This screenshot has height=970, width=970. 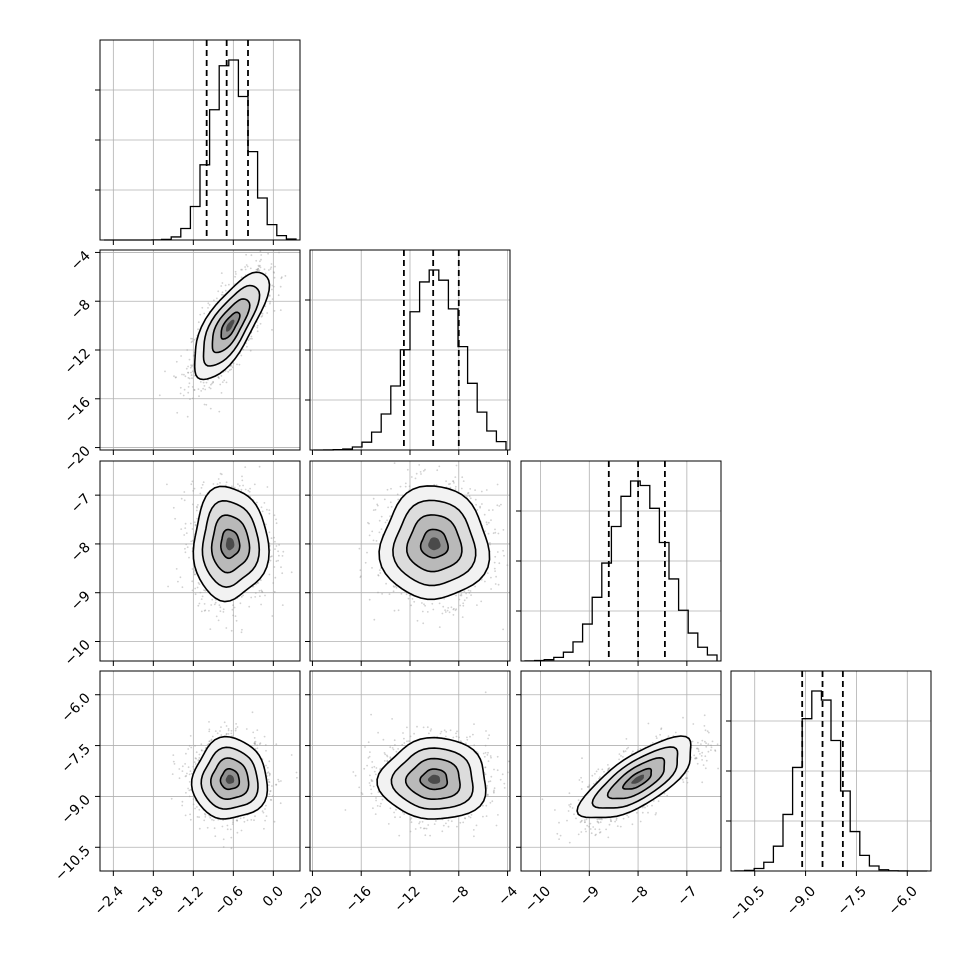 What do you see at coordinates (829, 797) in the screenshot?
I see `histogram-panel-3: −10.5 −9.0 −7.5 −6.0` at bounding box center [829, 797].